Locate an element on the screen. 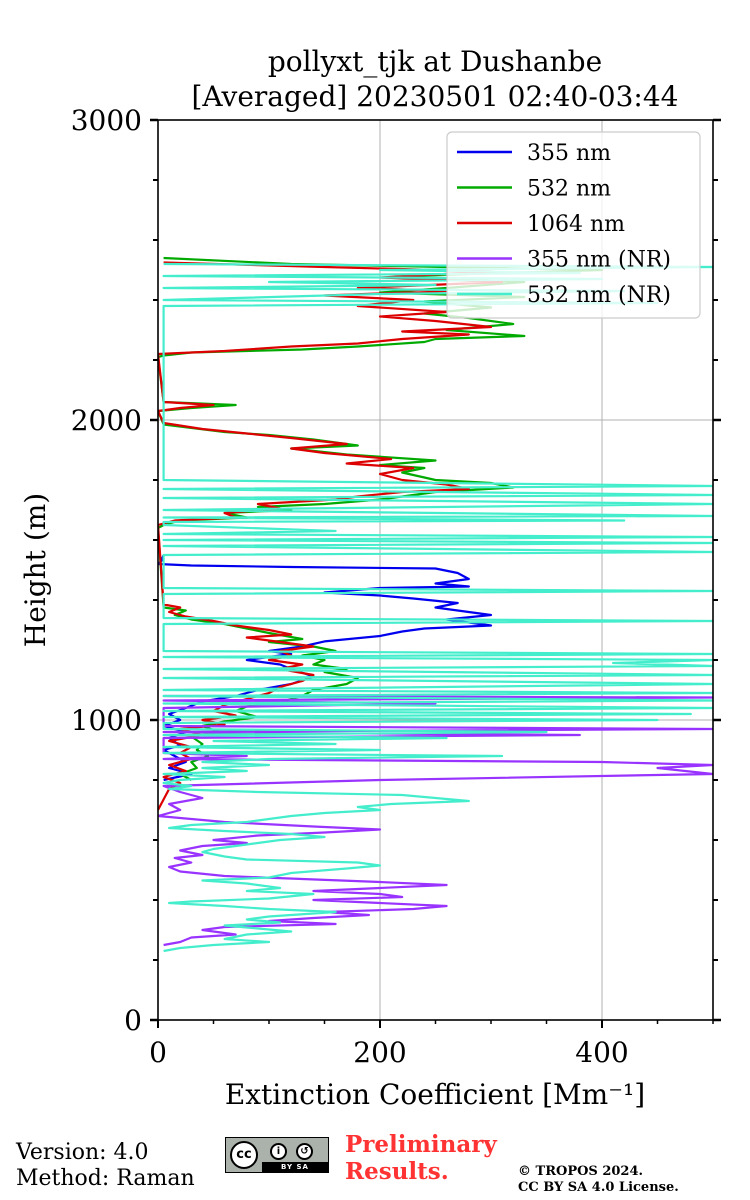 The height and width of the screenshot is (1200, 750). y-tick-label: 0 is located at coordinates (133, 1020).